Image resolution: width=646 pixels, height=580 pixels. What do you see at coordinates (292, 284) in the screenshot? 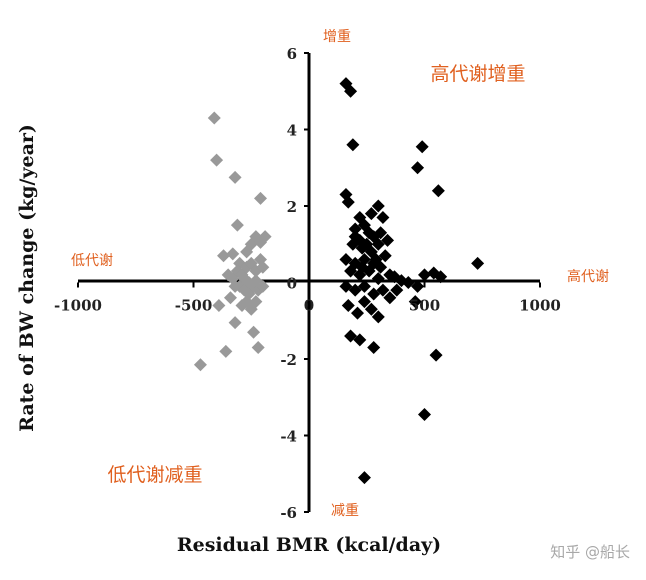
I see `y-tick-label: 0` at bounding box center [292, 284].